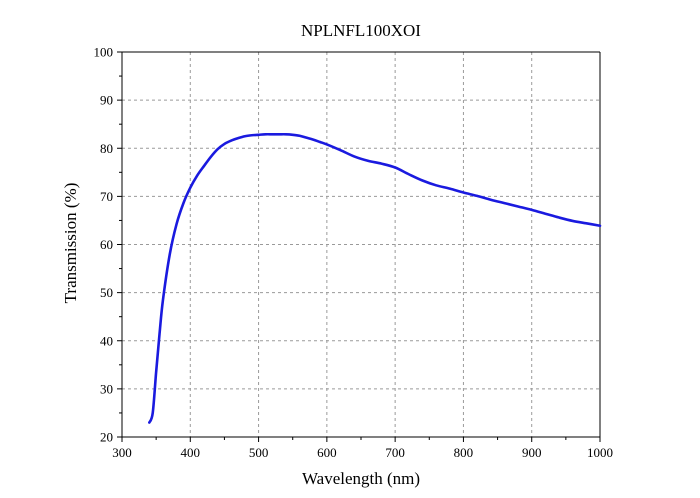  What do you see at coordinates (362, 448) in the screenshot?
I see `x-axis-ticks: 300 400 500 600 700 800 900 1000` at bounding box center [362, 448].